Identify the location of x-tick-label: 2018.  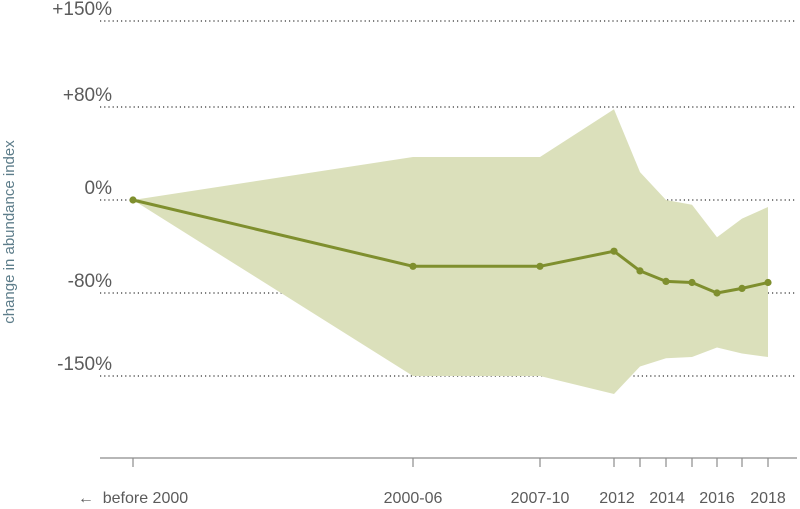
(768, 498).